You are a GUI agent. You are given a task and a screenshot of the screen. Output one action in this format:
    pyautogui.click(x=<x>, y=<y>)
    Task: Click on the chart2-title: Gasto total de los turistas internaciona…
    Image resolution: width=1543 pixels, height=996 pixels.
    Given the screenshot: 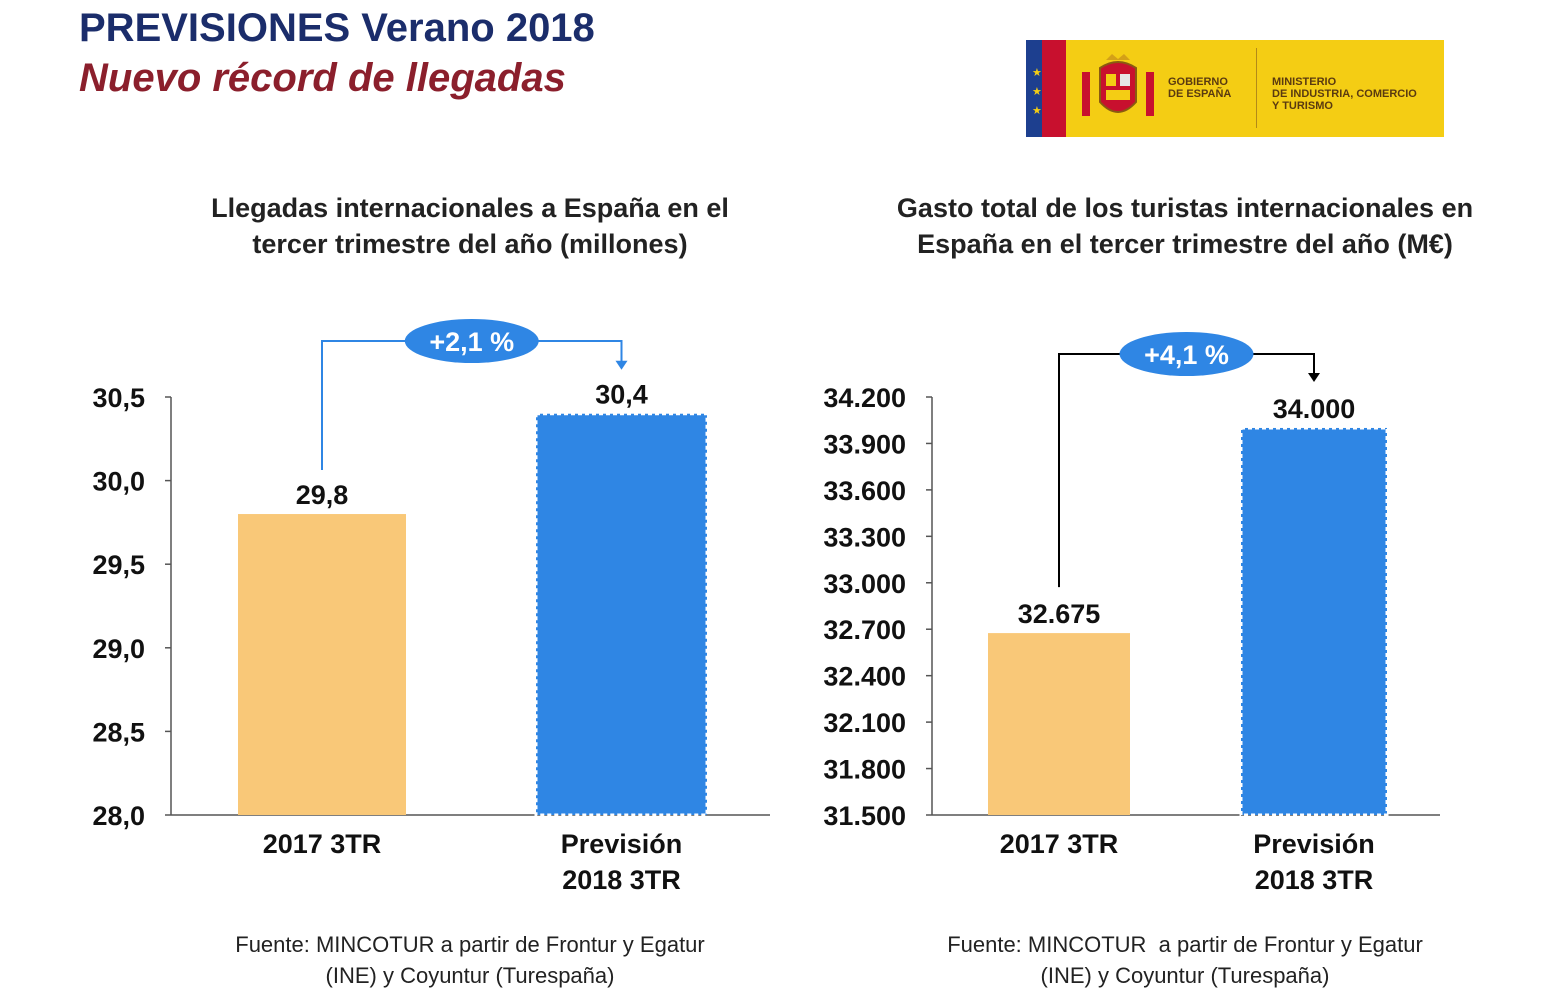 What is the action you would take?
    pyautogui.click(x=1185, y=226)
    